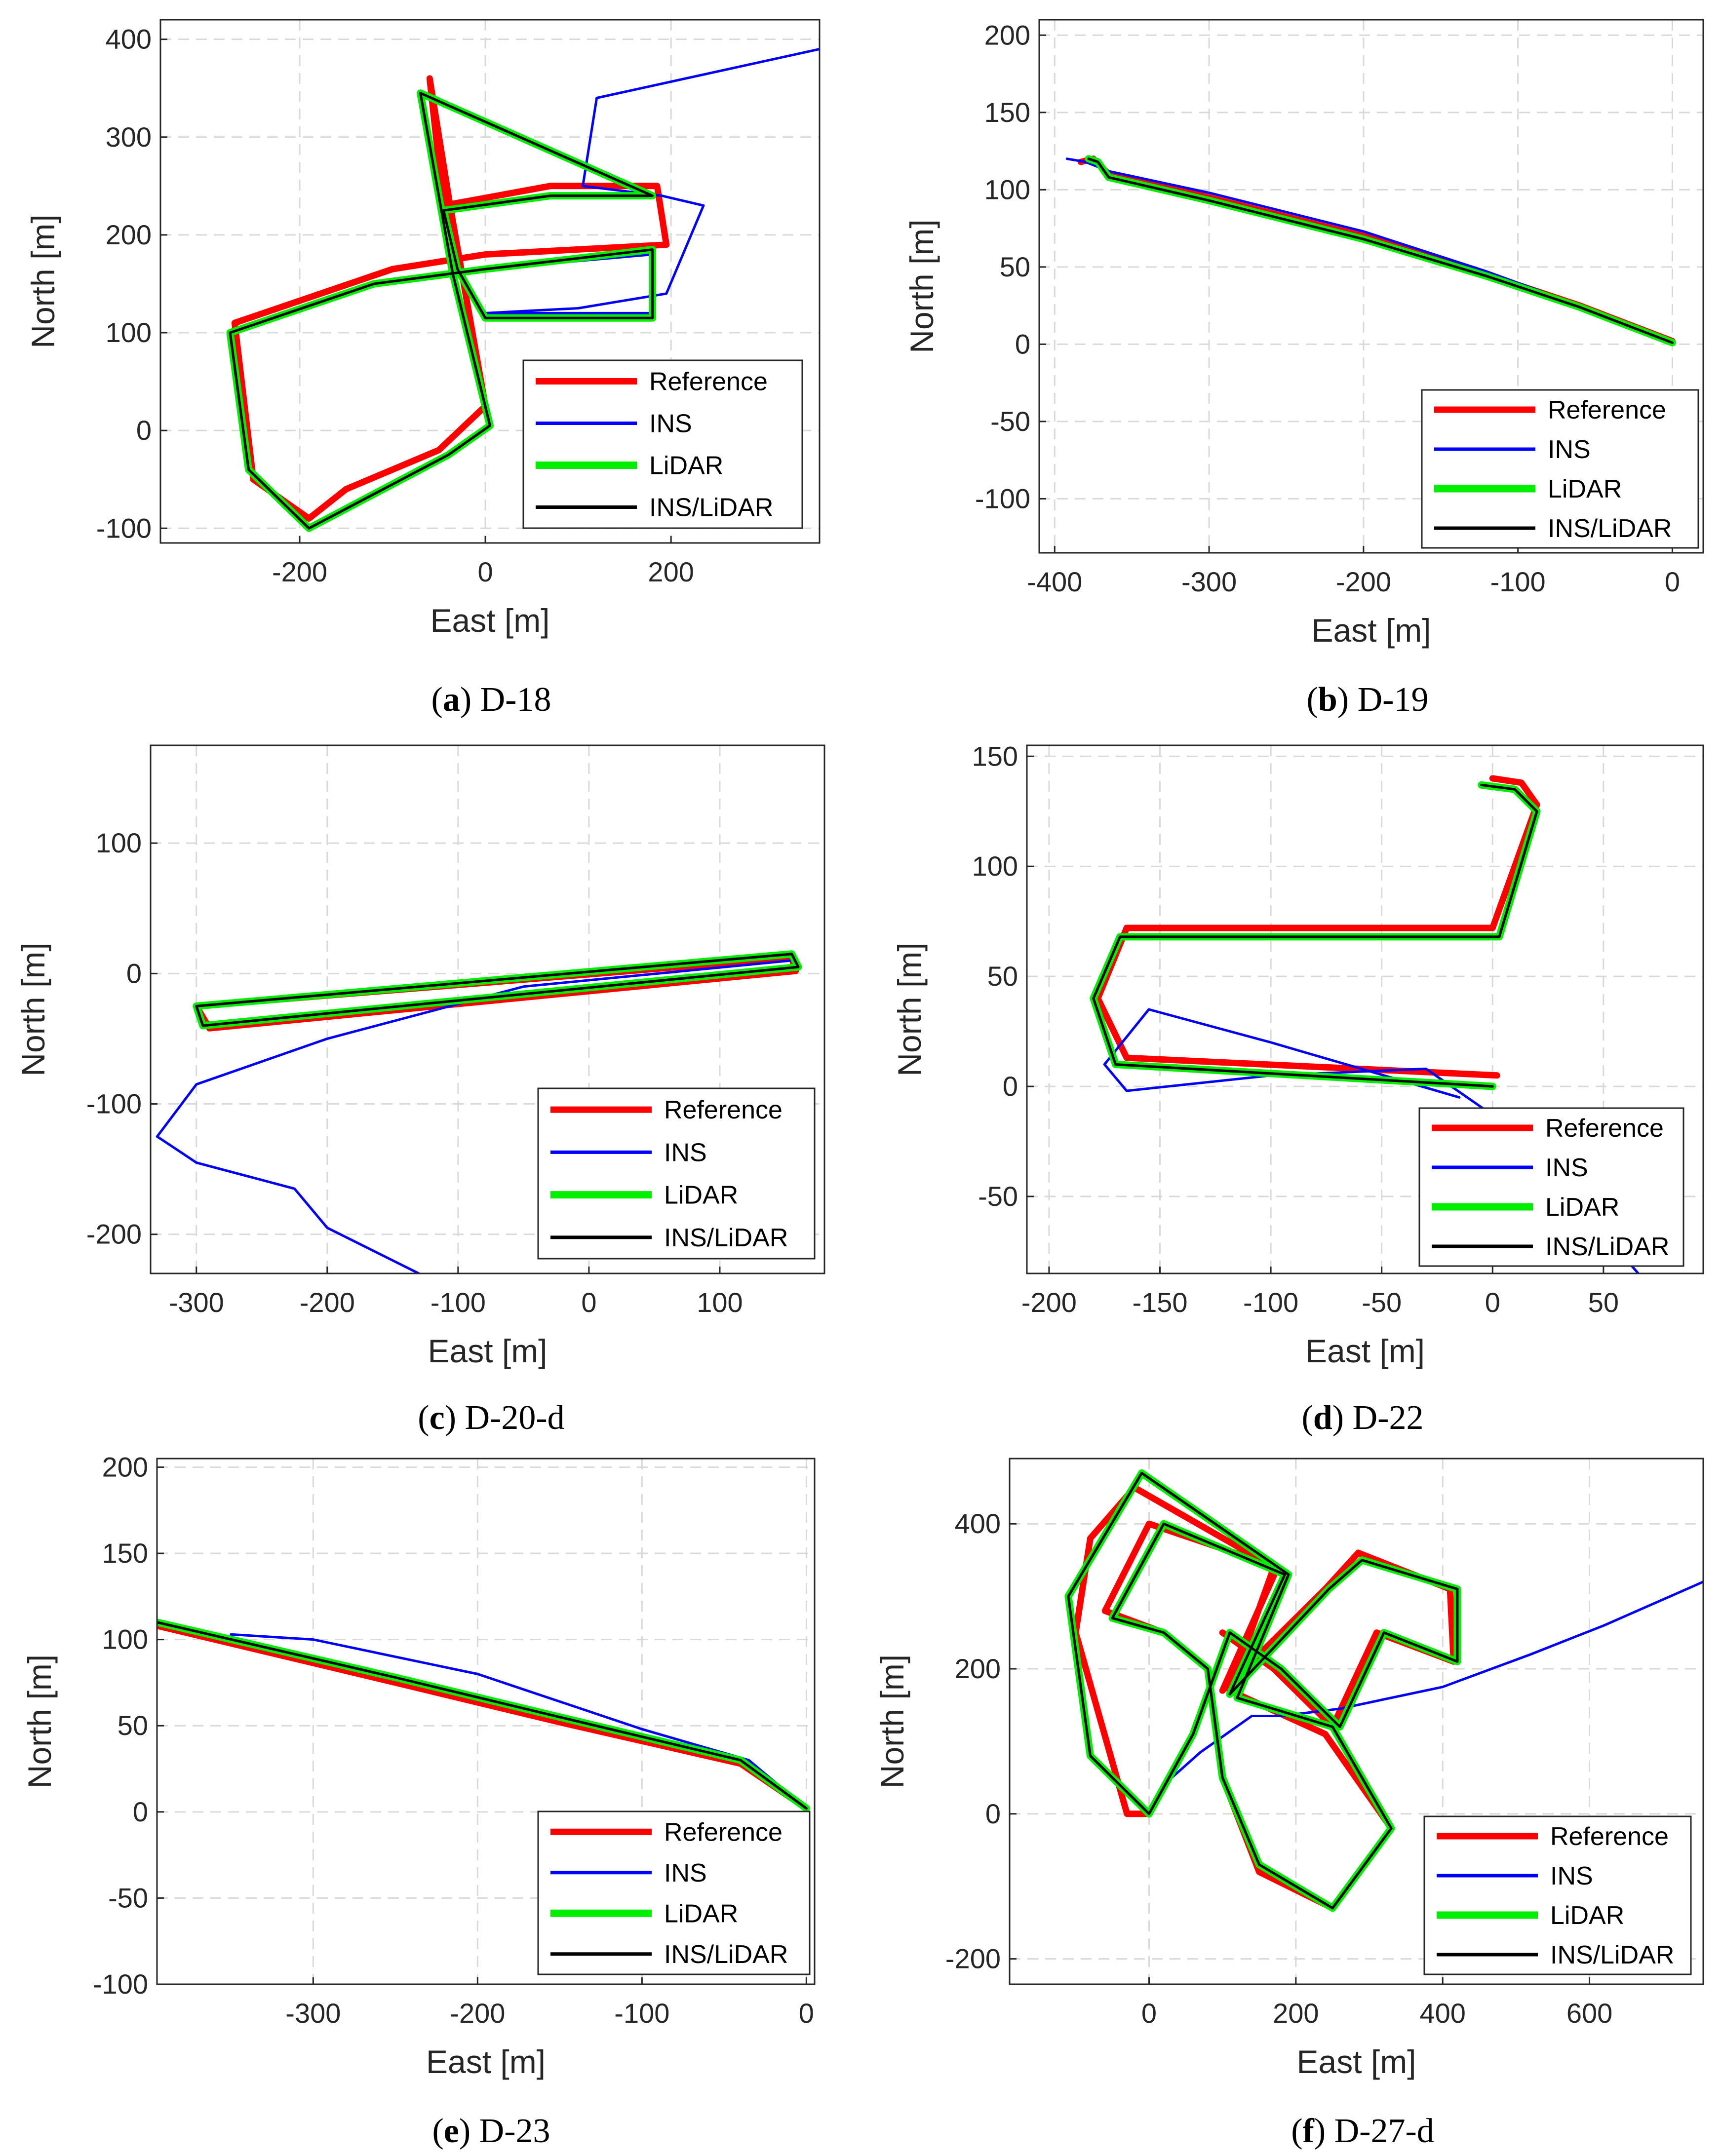 The width and height of the screenshot is (1722, 2156). What do you see at coordinates (998, 1196) in the screenshot?
I see `y-tick-label: -50` at bounding box center [998, 1196].